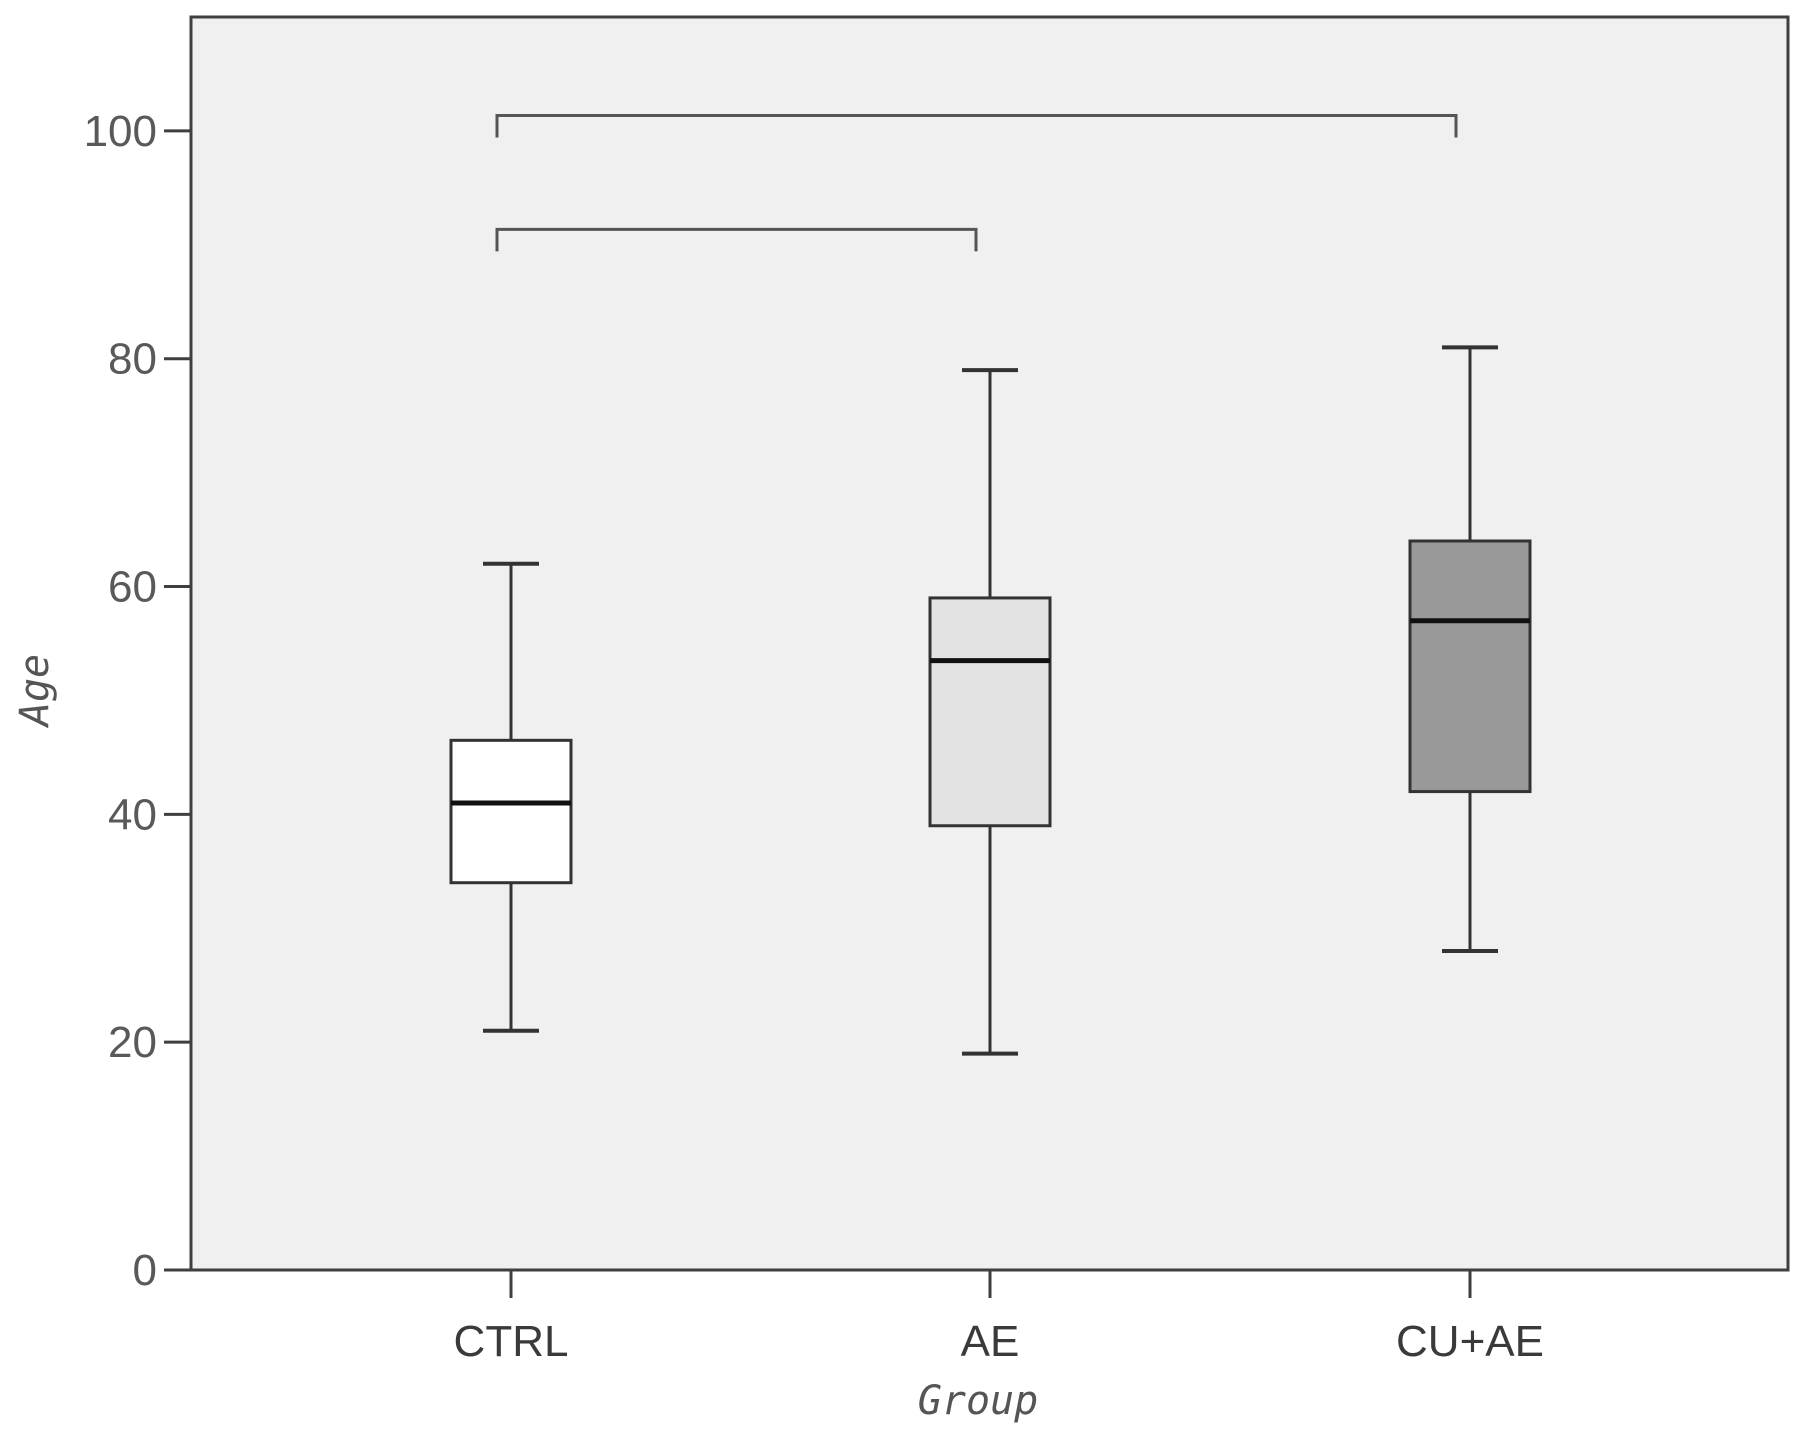 This screenshot has width=1801, height=1440. Describe the element at coordinates (1470, 1341) in the screenshot. I see `x-tick-label: CU+AE` at that location.